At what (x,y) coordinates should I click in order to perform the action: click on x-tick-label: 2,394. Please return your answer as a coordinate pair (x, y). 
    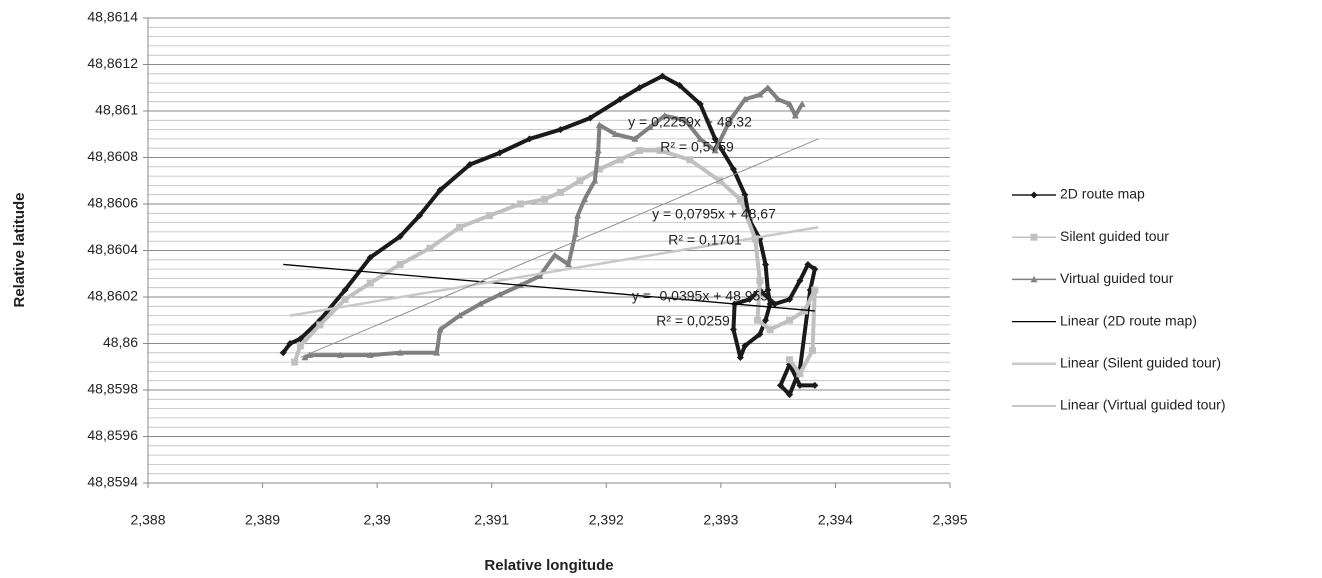
    Looking at the image, I should click on (835, 520).